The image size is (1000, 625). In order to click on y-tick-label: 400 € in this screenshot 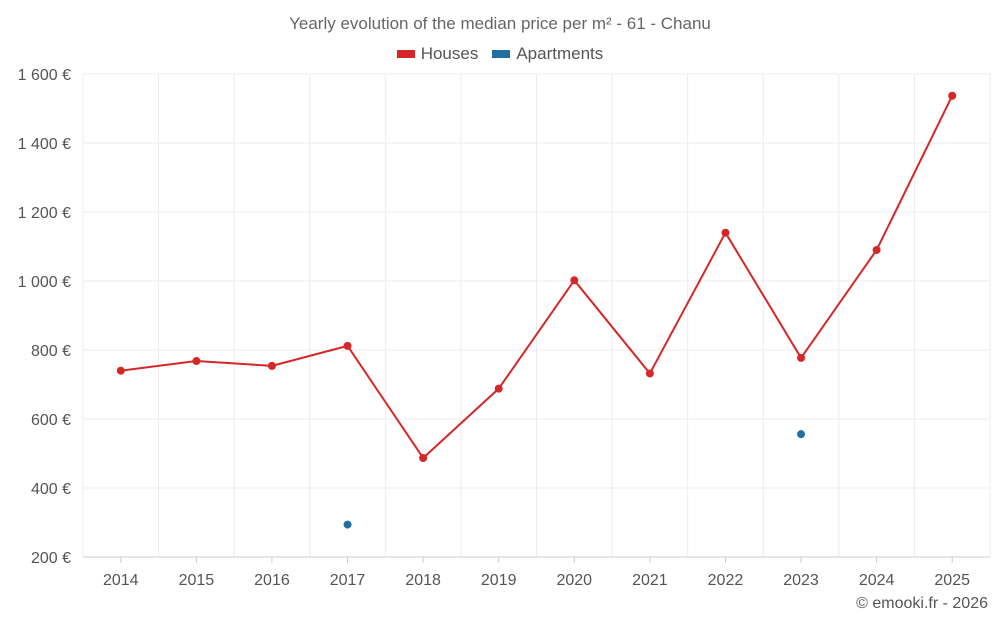, I will do `click(51, 489)`.